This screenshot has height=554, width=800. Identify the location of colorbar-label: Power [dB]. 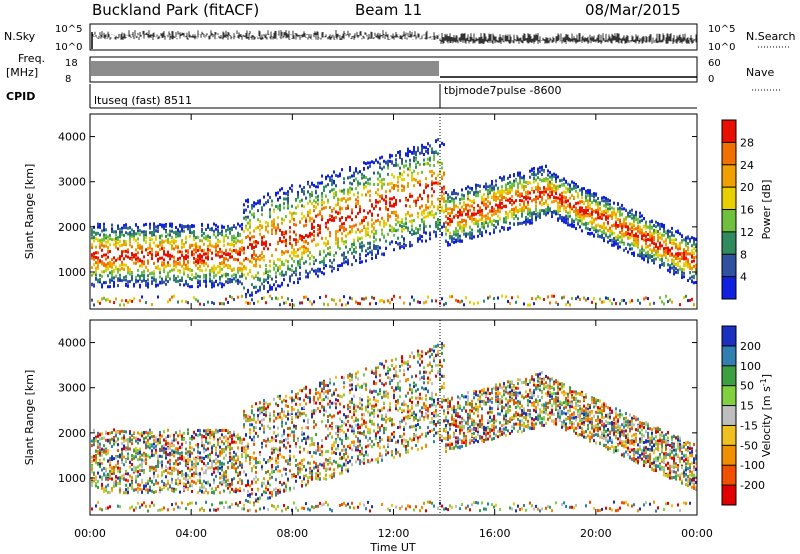
(766, 210).